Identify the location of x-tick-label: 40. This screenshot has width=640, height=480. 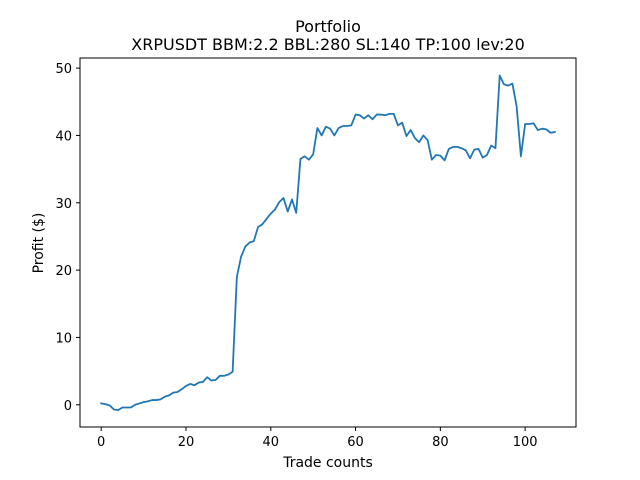
(270, 442).